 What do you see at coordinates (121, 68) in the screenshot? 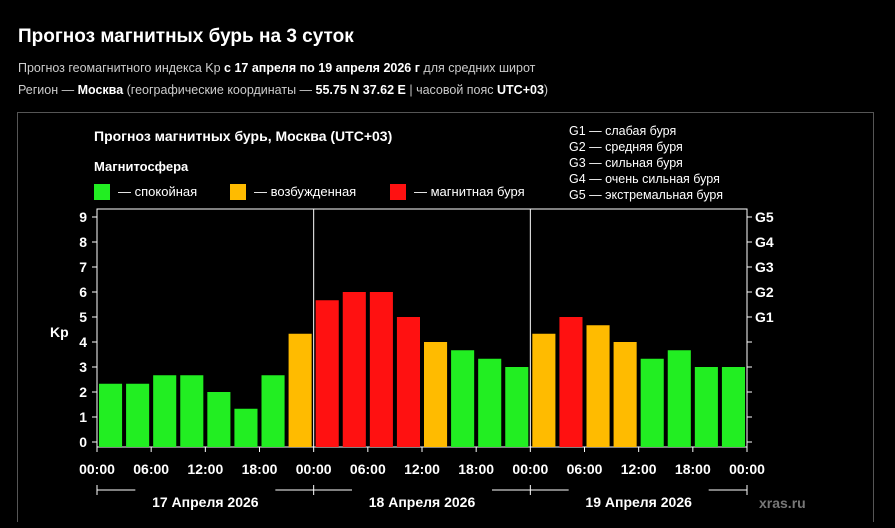
I see `period-prefix: Прогноз геомагнитного индекса Kp` at bounding box center [121, 68].